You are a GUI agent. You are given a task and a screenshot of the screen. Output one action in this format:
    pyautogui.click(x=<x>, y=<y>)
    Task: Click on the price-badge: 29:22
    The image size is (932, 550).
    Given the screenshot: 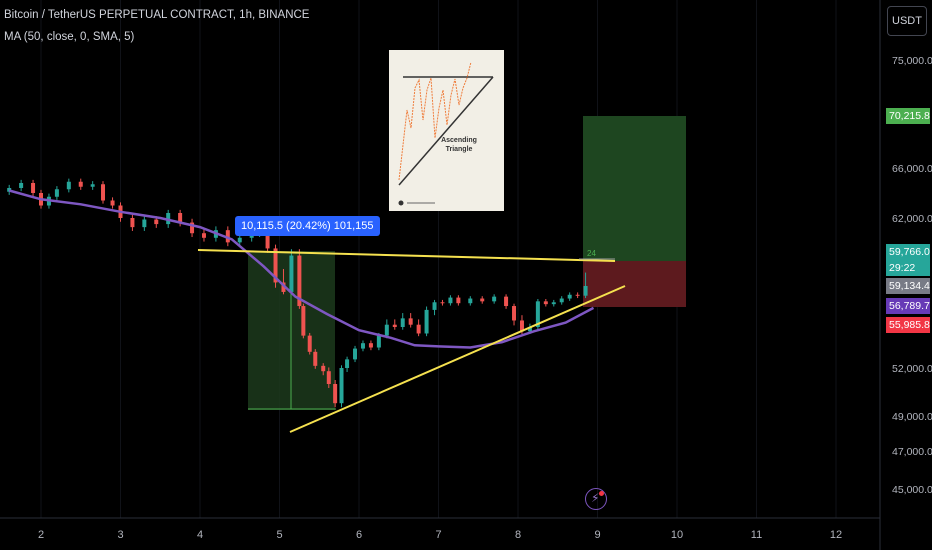 What is the action you would take?
    pyautogui.click(x=908, y=268)
    